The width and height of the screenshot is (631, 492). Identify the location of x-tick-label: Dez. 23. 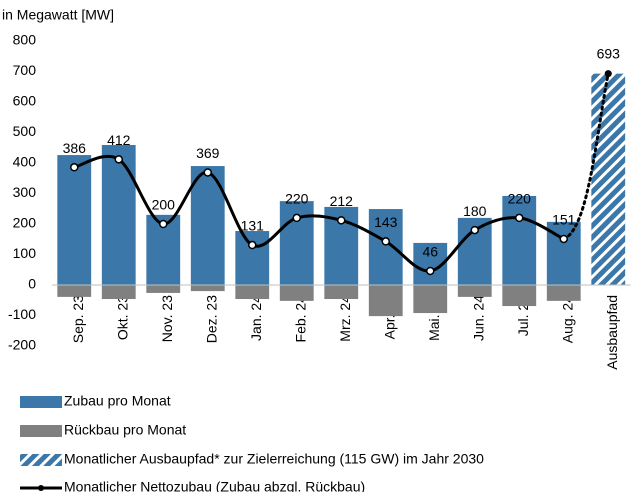
(211, 319).